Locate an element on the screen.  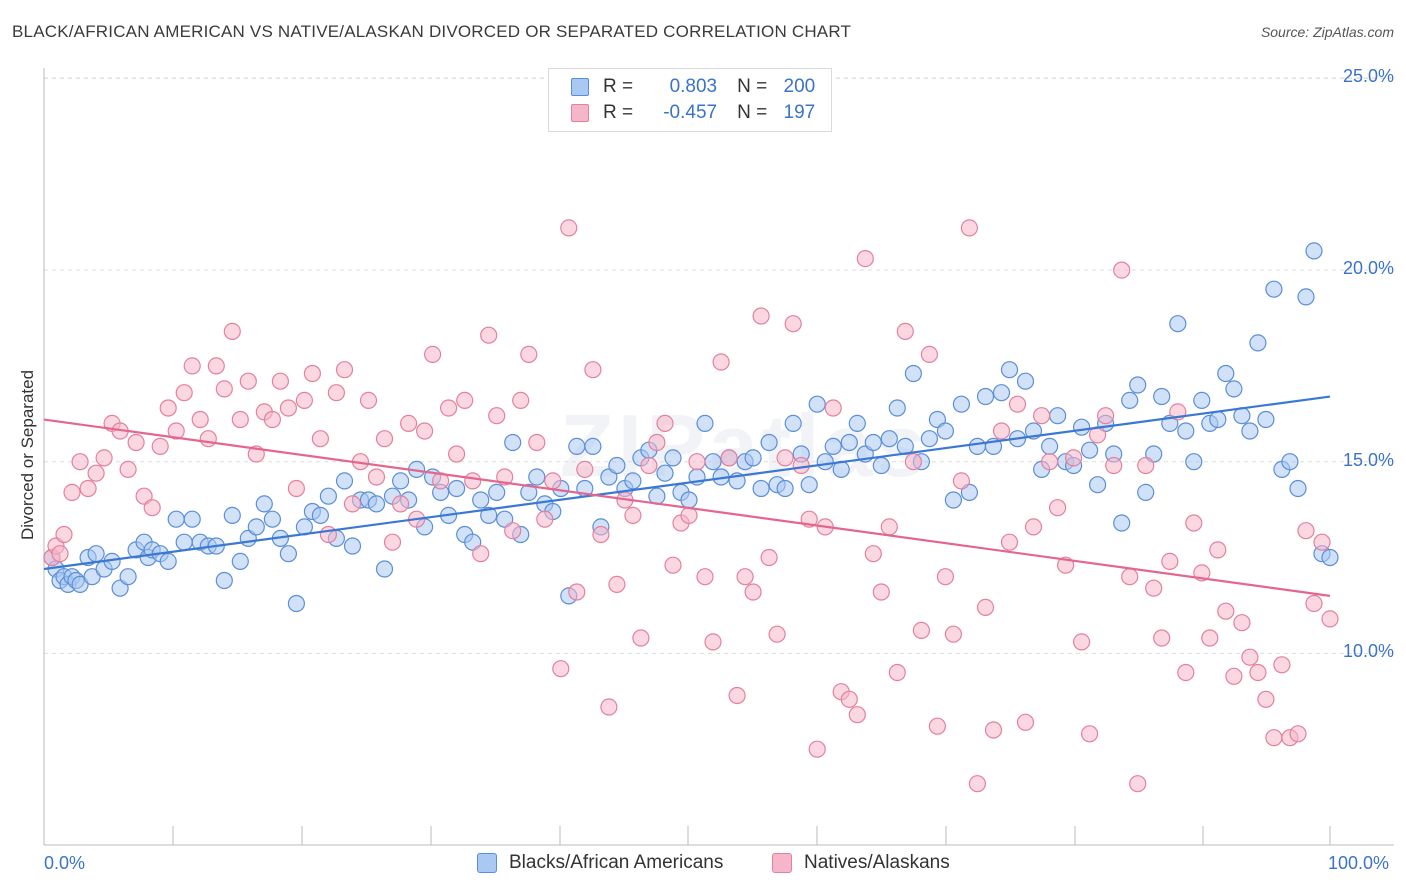
legend-n-value: 197 is located at coordinates (799, 112).